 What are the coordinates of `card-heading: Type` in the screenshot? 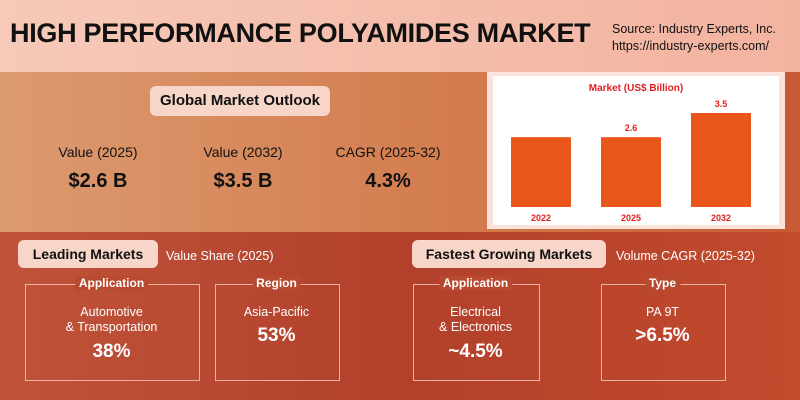 It's located at (662, 283).